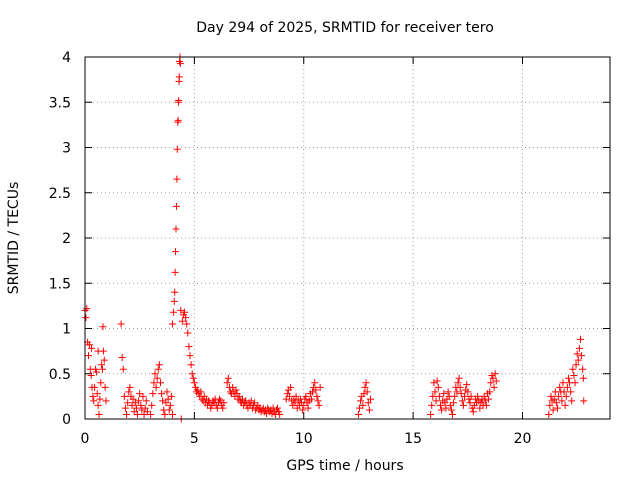 This screenshot has height=480, width=640. I want to click on x-axis-label: GPS time / hours, so click(344, 466).